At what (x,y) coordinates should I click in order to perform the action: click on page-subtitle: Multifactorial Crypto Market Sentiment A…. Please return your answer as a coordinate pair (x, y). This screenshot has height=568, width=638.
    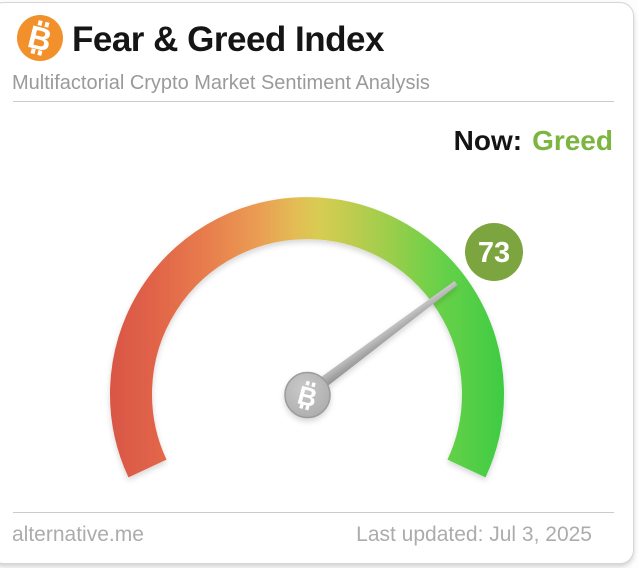
    Looking at the image, I should click on (221, 83).